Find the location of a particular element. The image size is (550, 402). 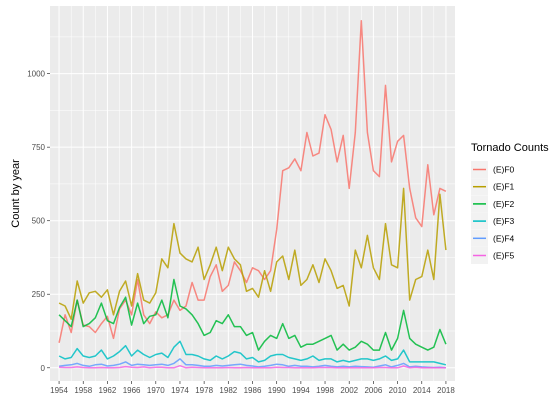

x-tick-label: 1986 is located at coordinates (253, 390).